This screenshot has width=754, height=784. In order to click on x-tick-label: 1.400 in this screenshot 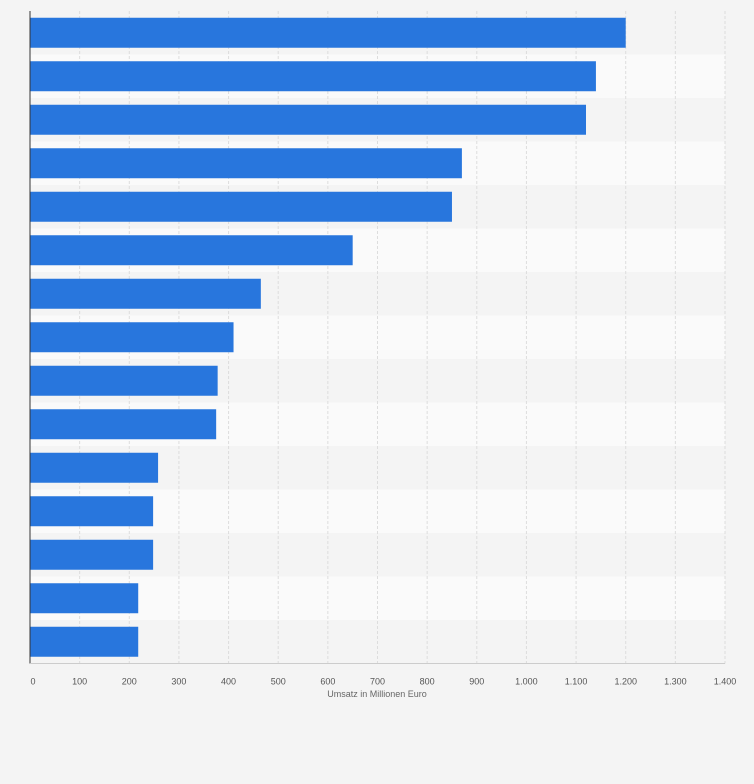, I will do `click(725, 682)`.